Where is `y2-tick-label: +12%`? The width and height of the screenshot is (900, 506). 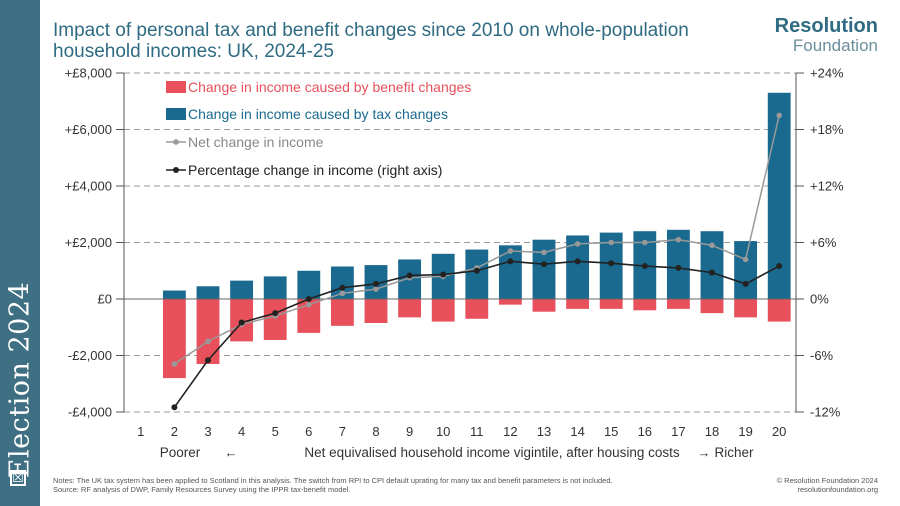 y2-tick-label: +12% is located at coordinates (827, 186).